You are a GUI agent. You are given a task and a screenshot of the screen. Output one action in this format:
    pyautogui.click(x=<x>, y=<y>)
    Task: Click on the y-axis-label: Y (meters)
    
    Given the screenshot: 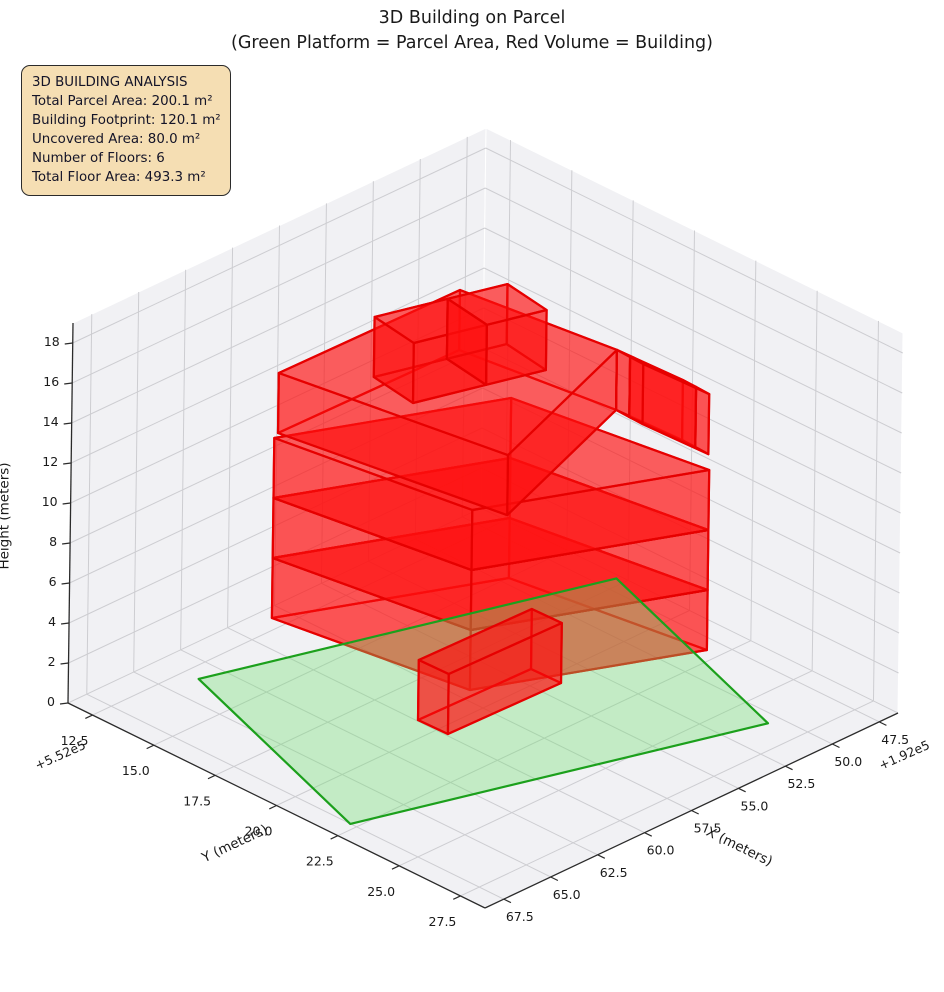 What is the action you would take?
    pyautogui.click(x=234, y=844)
    